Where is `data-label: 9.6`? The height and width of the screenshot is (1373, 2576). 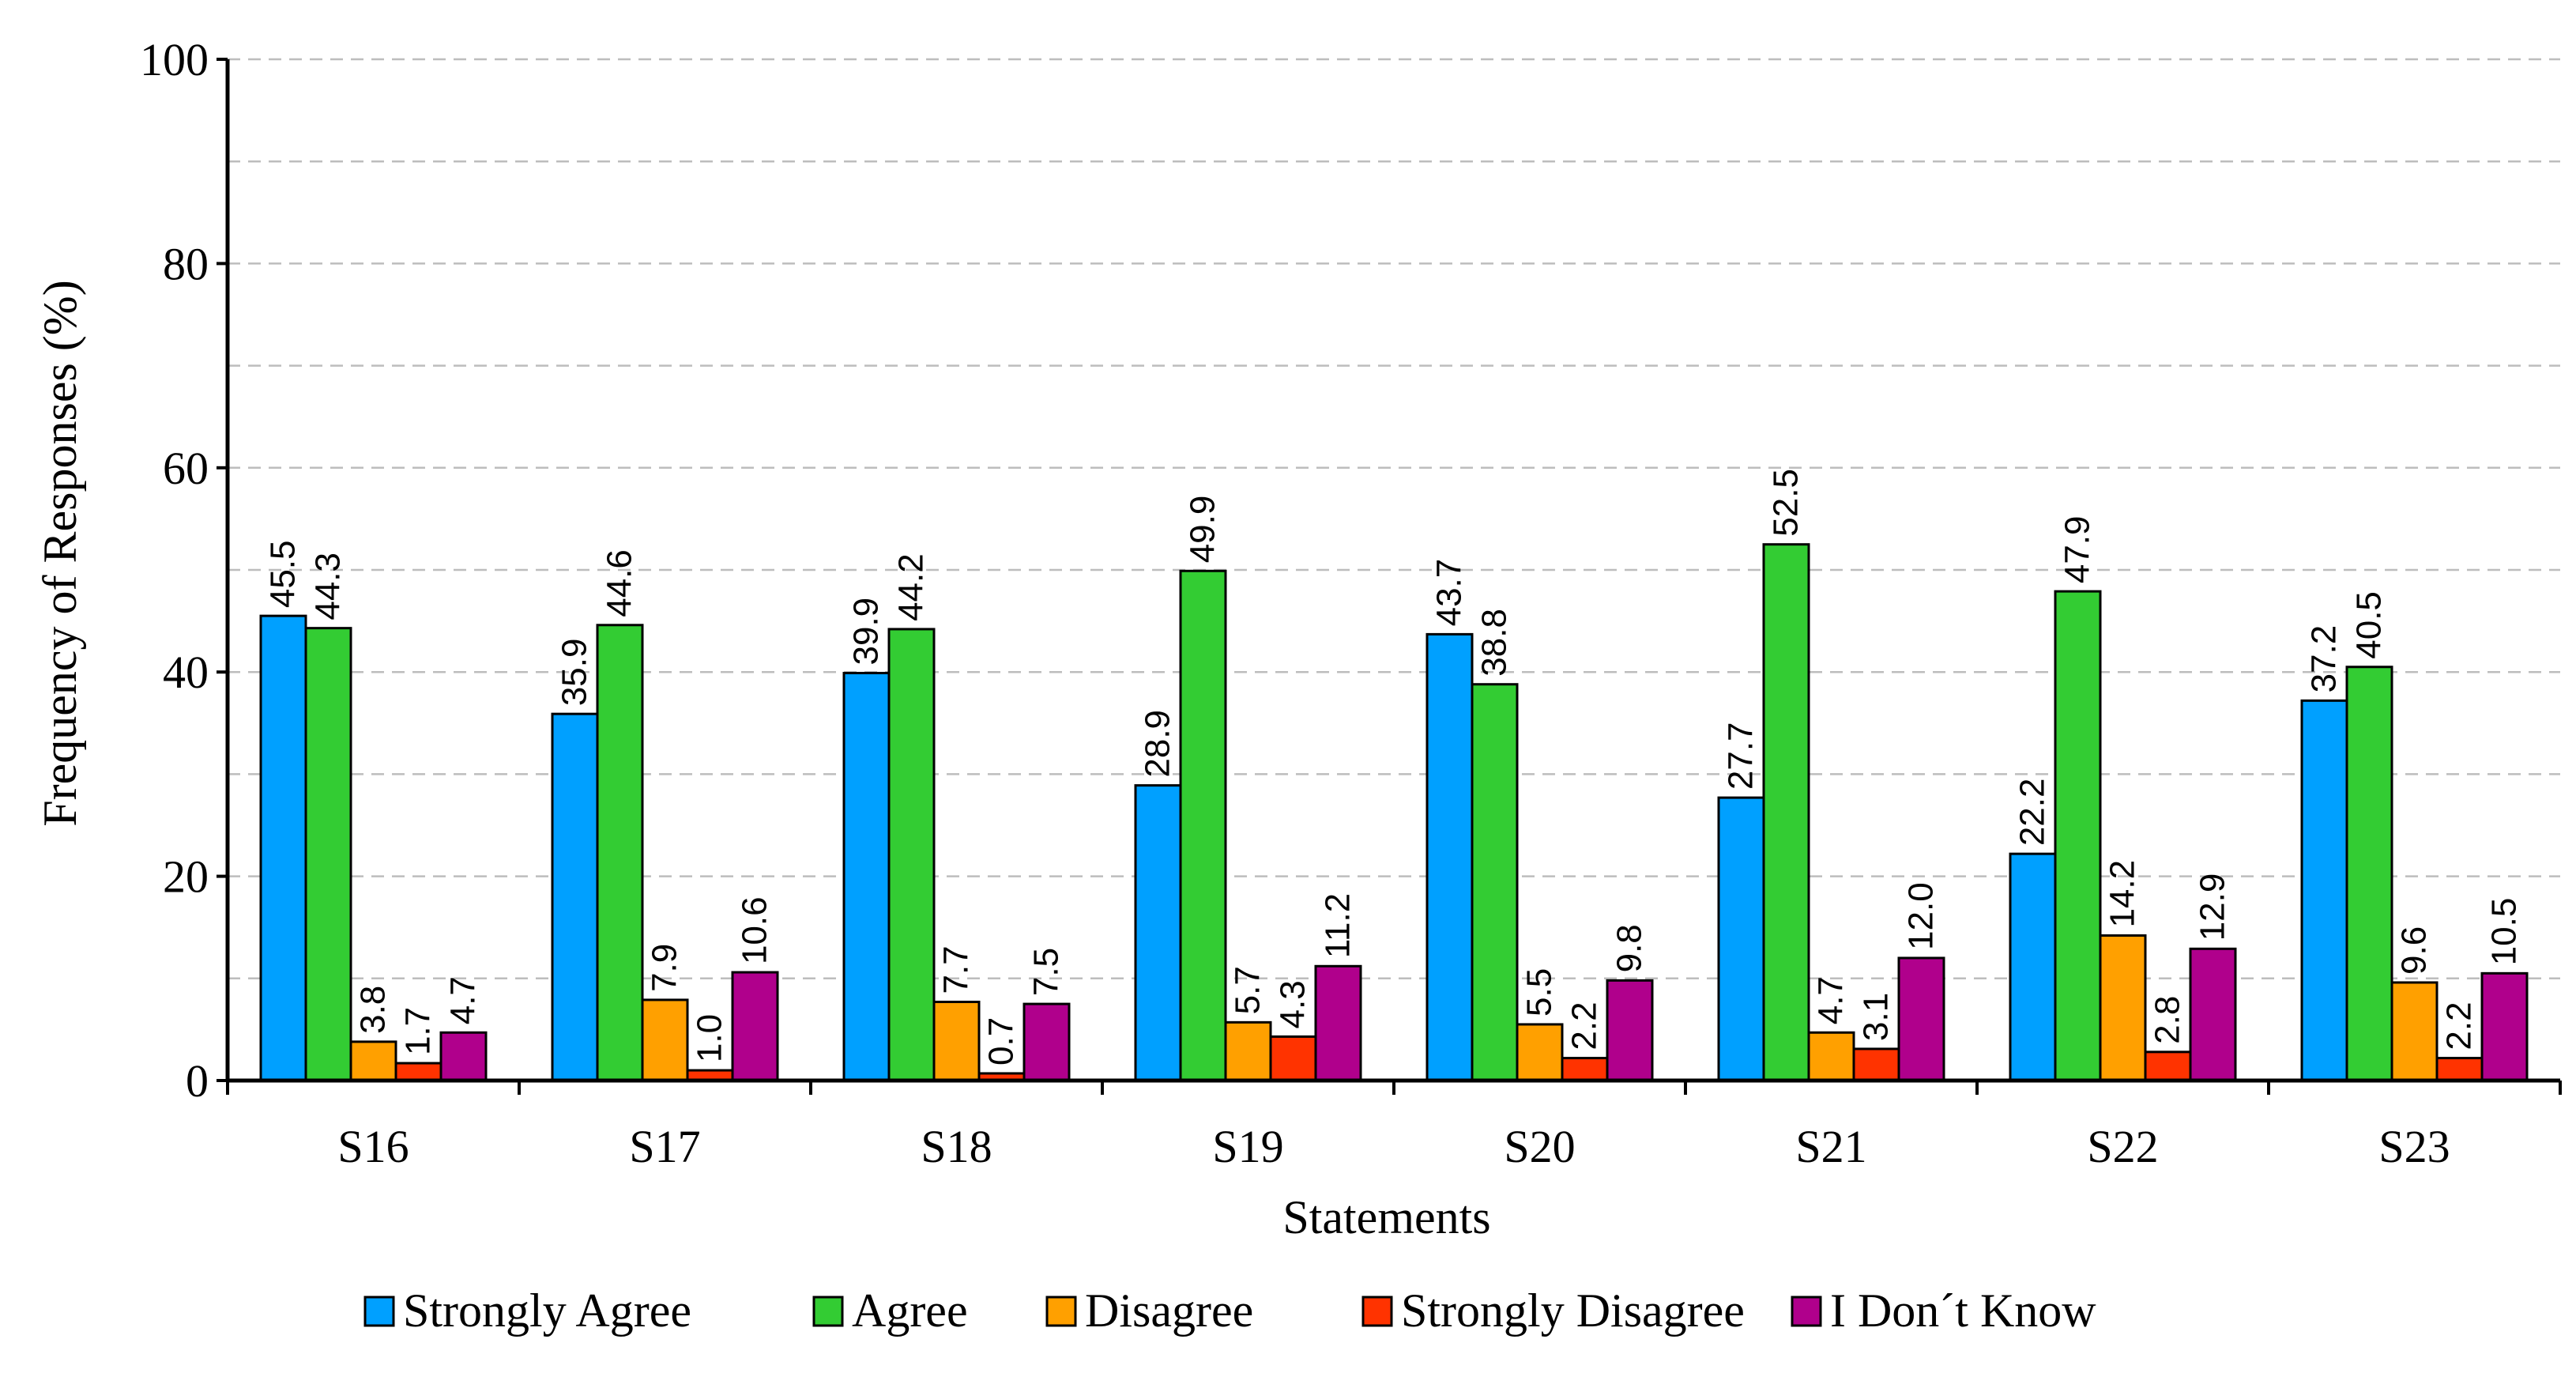 data-label: 9.6 is located at coordinates (2414, 950).